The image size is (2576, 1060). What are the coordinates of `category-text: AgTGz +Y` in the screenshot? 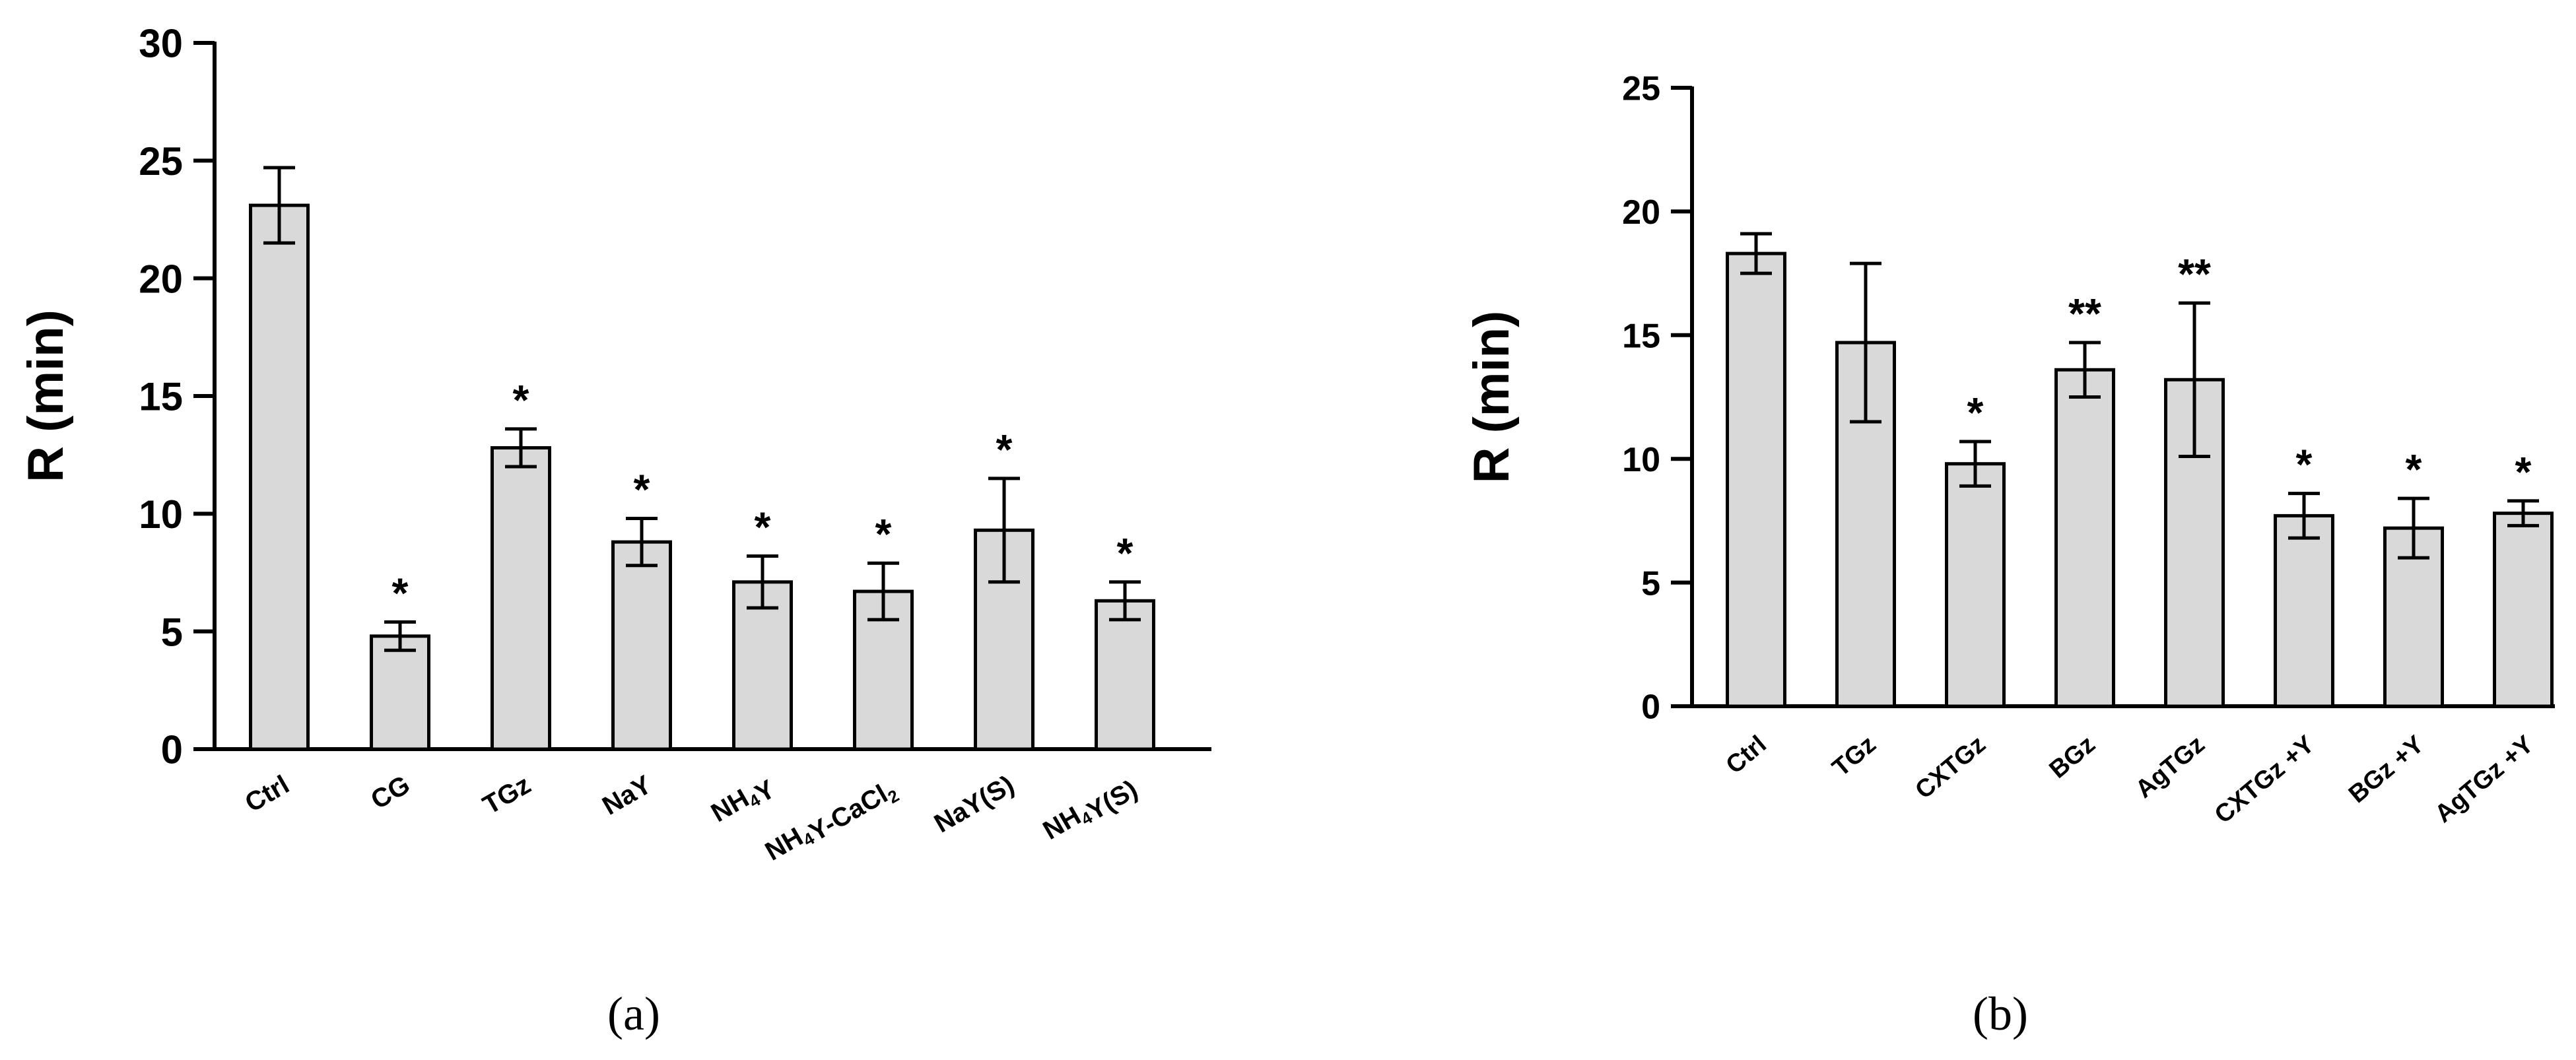 It's located at (2484, 779).